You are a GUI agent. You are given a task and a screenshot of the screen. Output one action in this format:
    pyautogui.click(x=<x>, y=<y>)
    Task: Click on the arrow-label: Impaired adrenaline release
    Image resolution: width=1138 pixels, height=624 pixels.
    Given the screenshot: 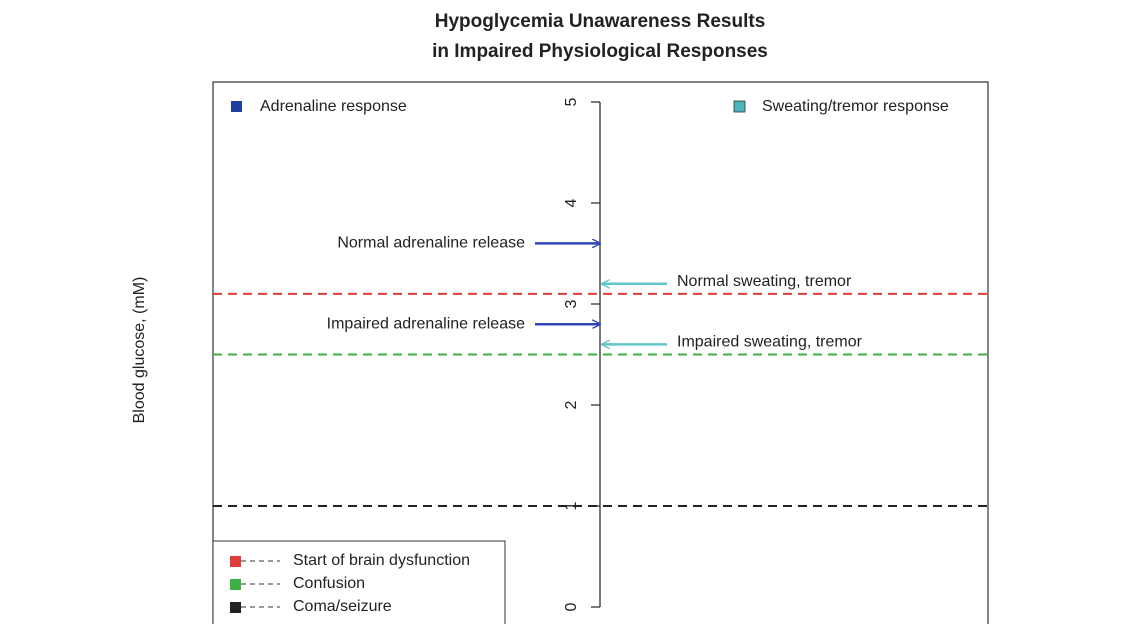 What is the action you would take?
    pyautogui.click(x=426, y=323)
    